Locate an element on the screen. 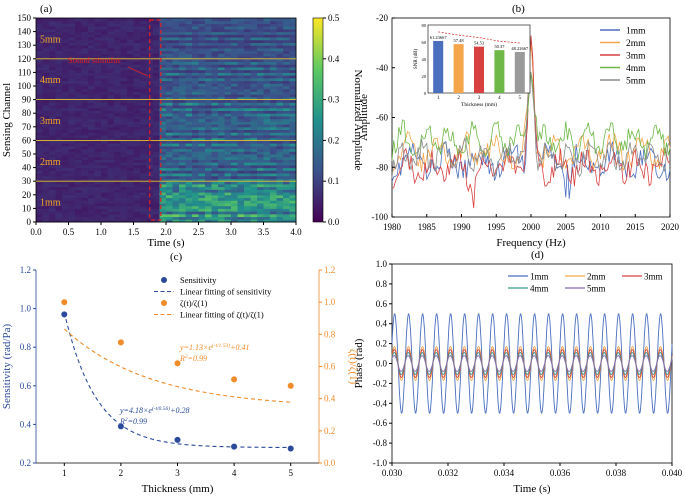 The image size is (685, 497). x-tick-label: 2.5 is located at coordinates (199, 232).